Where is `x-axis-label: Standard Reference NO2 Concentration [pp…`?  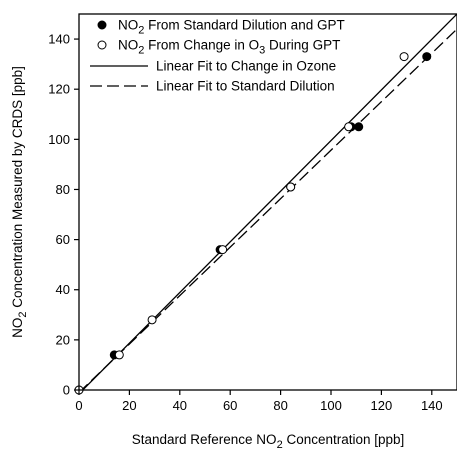 x-axis-label: Standard Reference NO2 Concentration [pp… is located at coordinates (268, 441).